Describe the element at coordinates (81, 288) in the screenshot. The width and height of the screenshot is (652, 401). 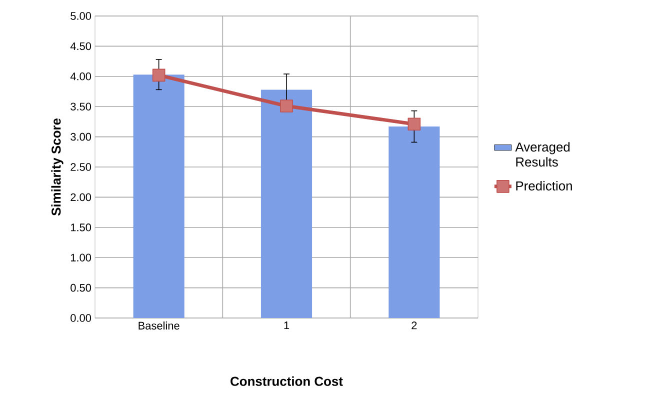
I see `y-tick-label: 0.50` at that location.